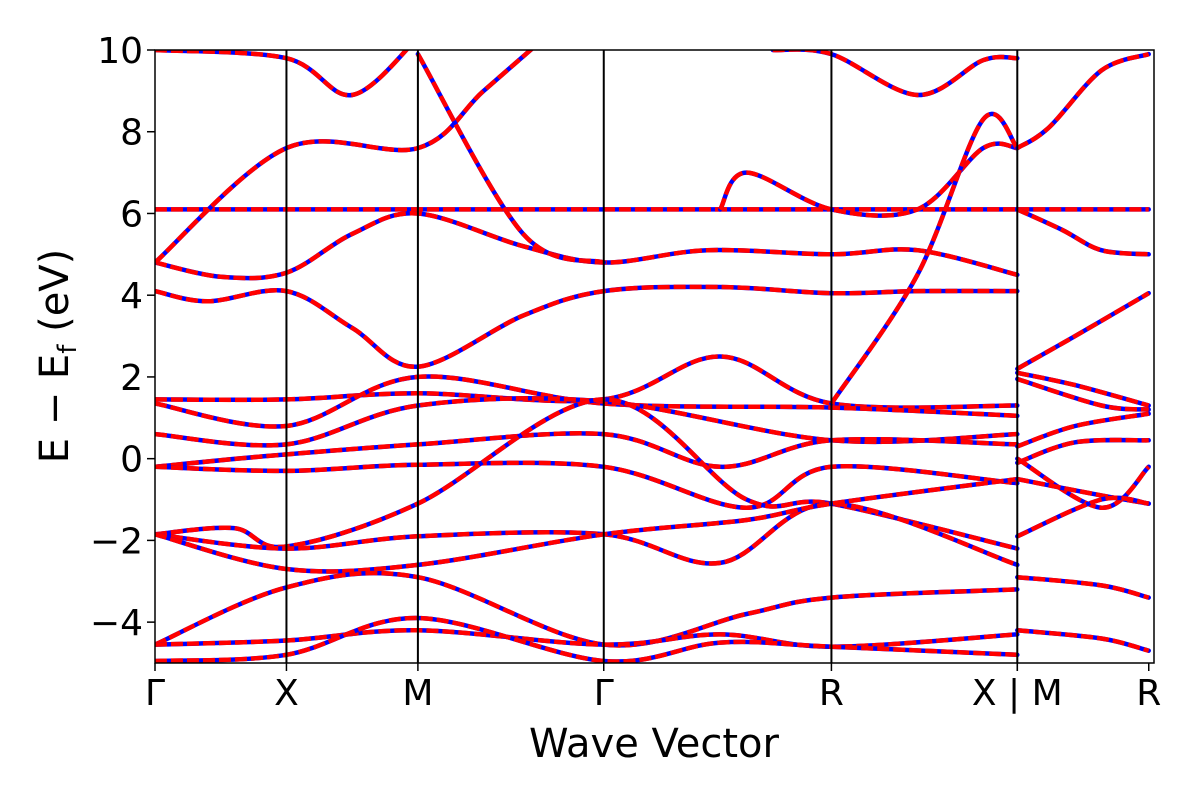 The image size is (1200, 800). Describe the element at coordinates (122, 337) in the screenshot. I see `y-axis-ticks: 10 8 6 4 2 0 −2 −4` at that location.